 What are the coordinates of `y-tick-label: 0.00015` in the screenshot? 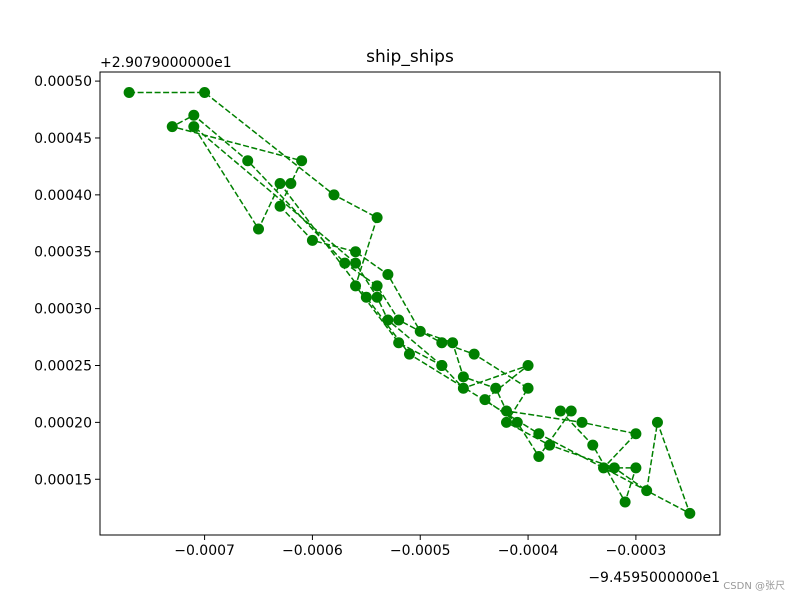 It's located at (63, 480).